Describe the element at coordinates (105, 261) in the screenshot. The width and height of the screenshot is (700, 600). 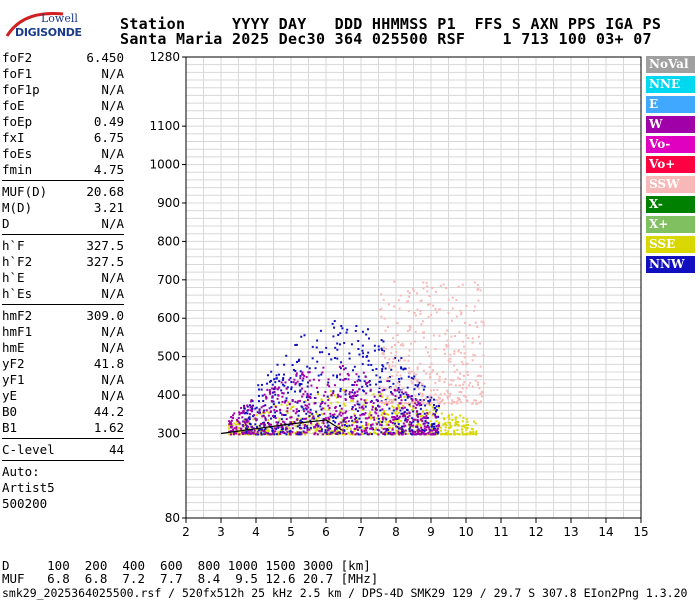
I see `param-value: 327.5` at that location.